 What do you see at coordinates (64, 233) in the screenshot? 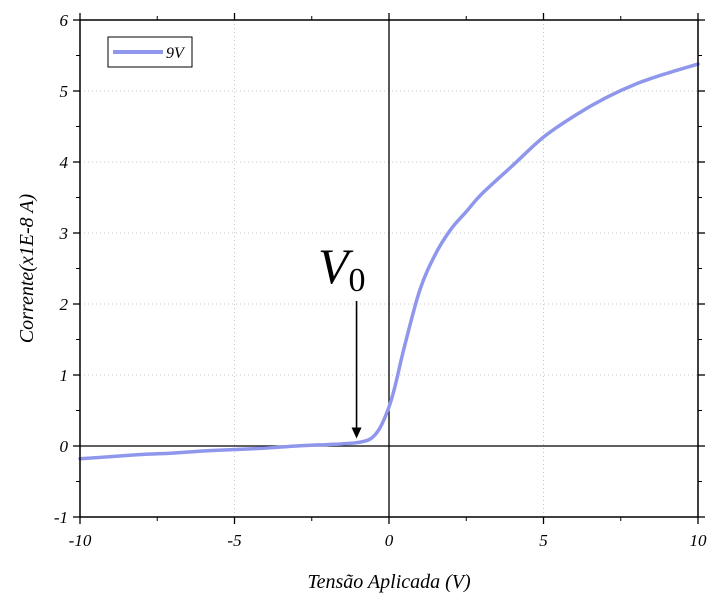
I see `y-tick-label: 3` at bounding box center [64, 233].